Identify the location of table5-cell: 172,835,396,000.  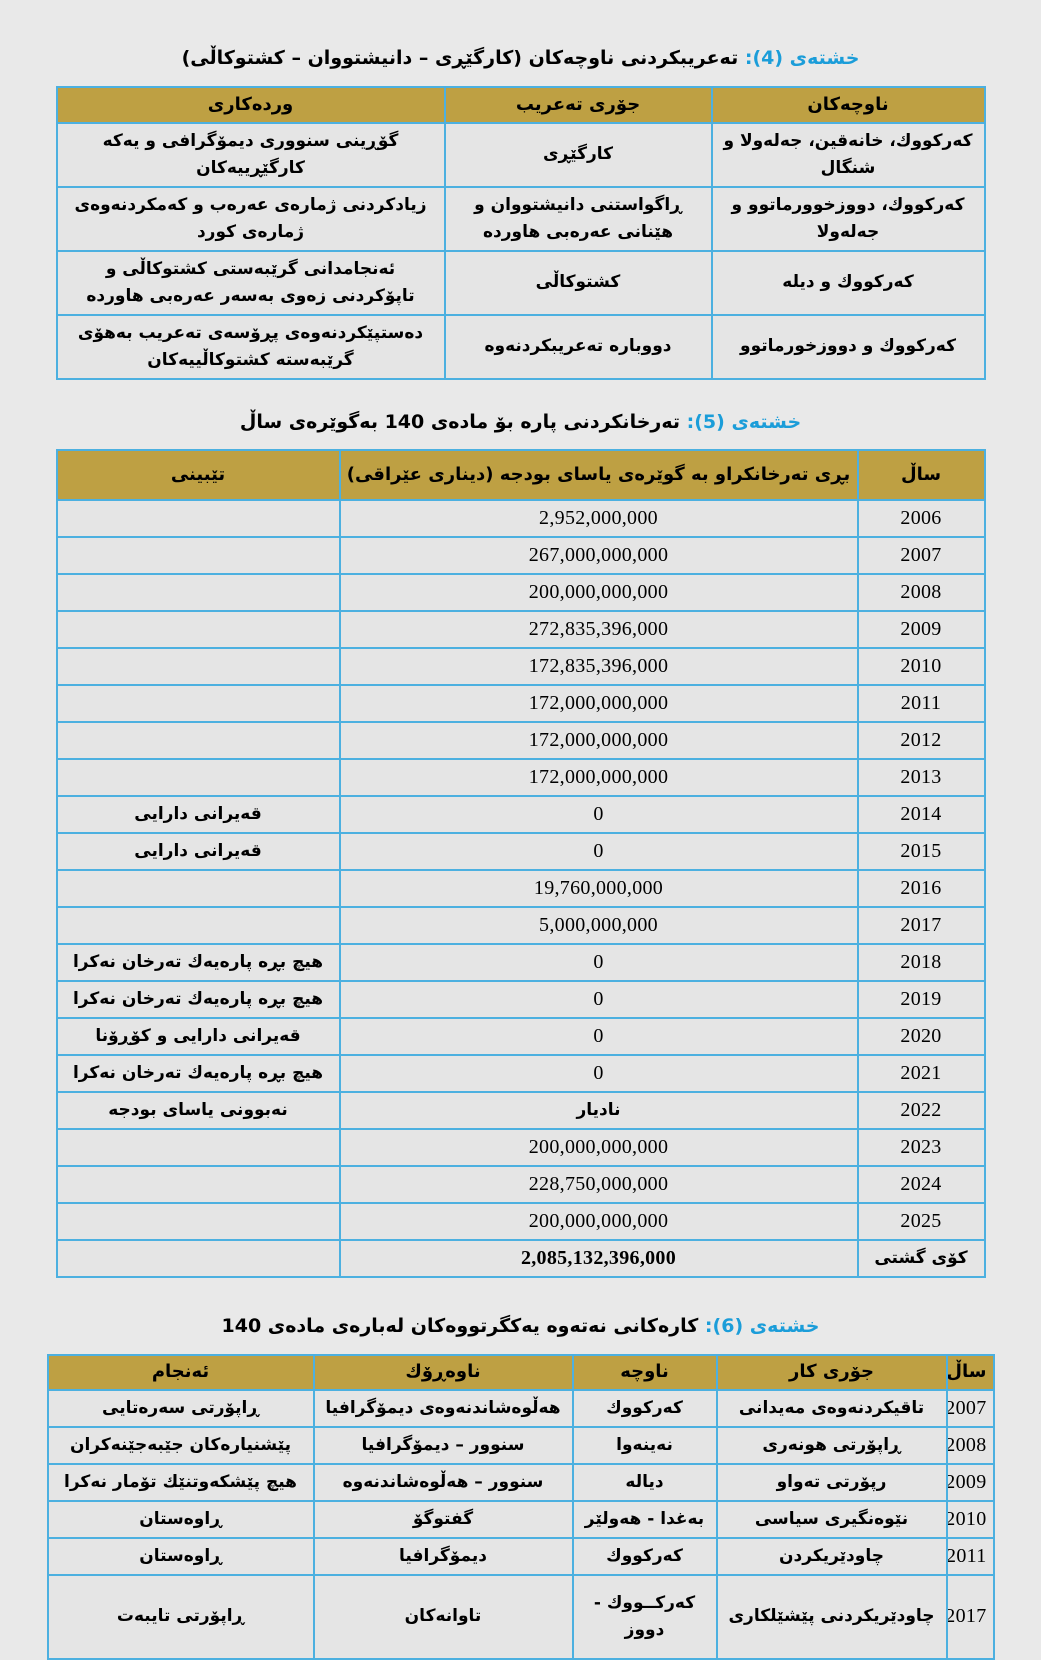
(598, 666).